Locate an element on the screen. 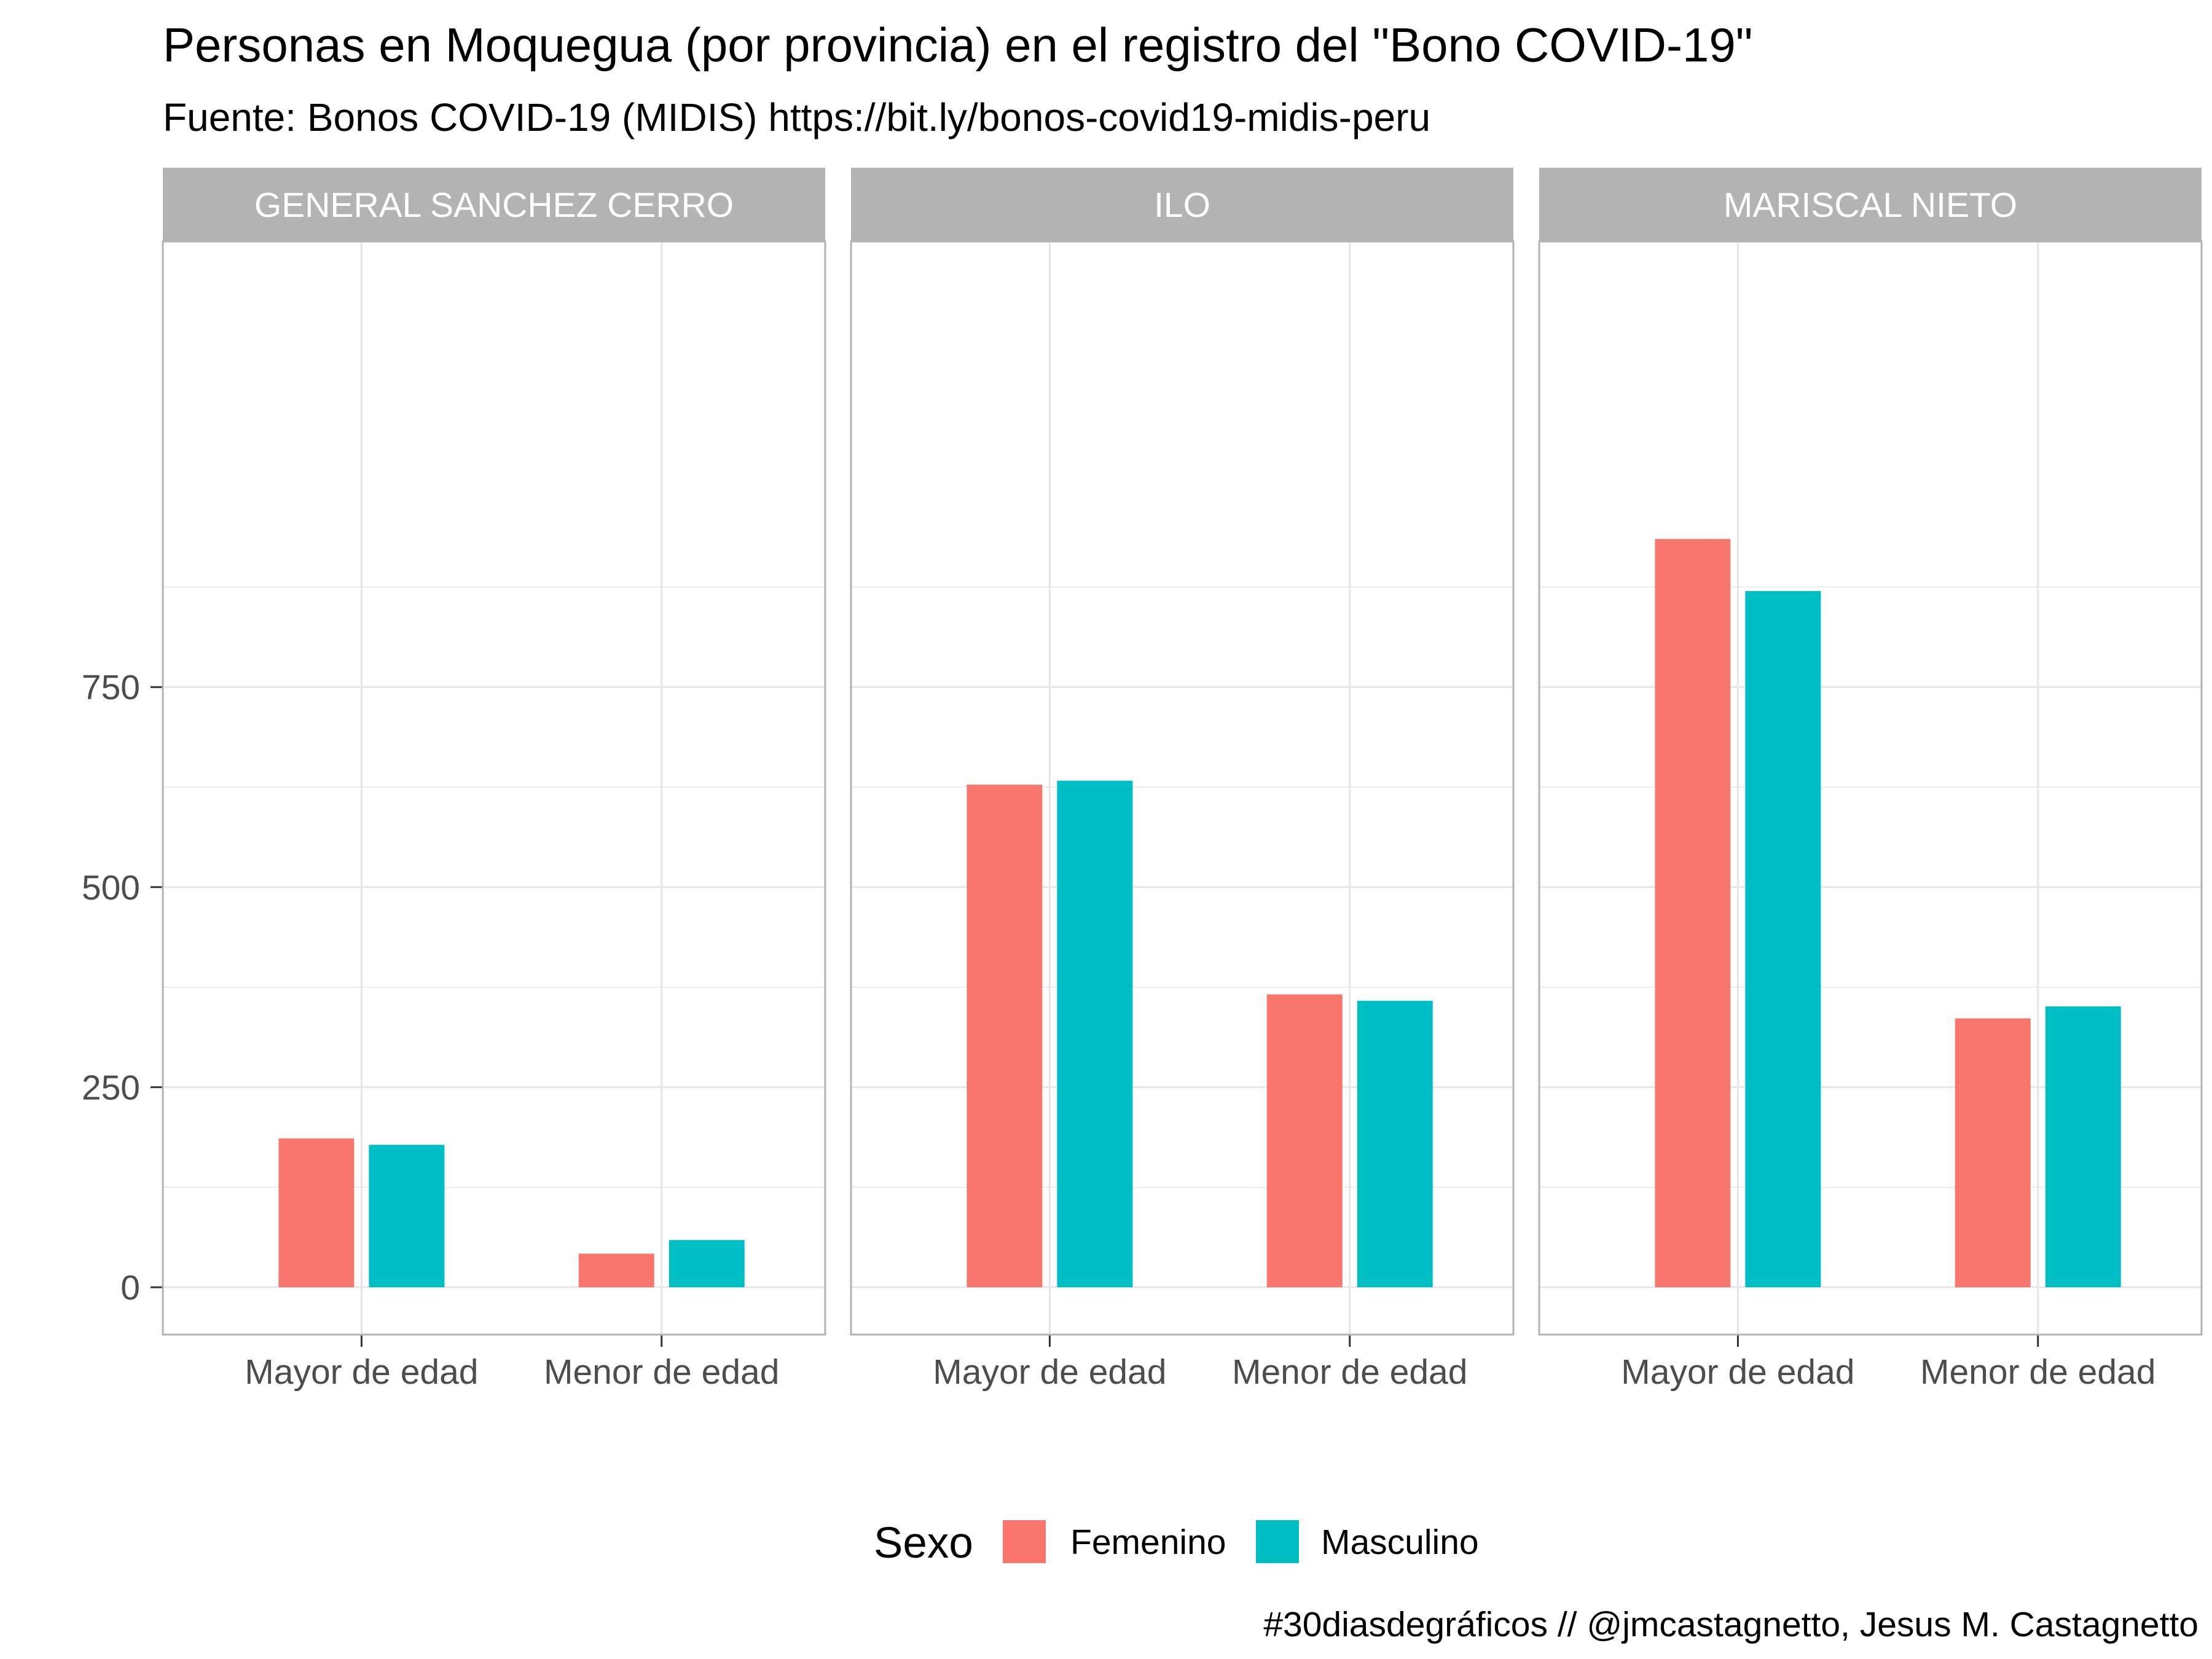 This screenshot has height=1659, width=2212. facet-strip-label: ILO is located at coordinates (1182, 205).